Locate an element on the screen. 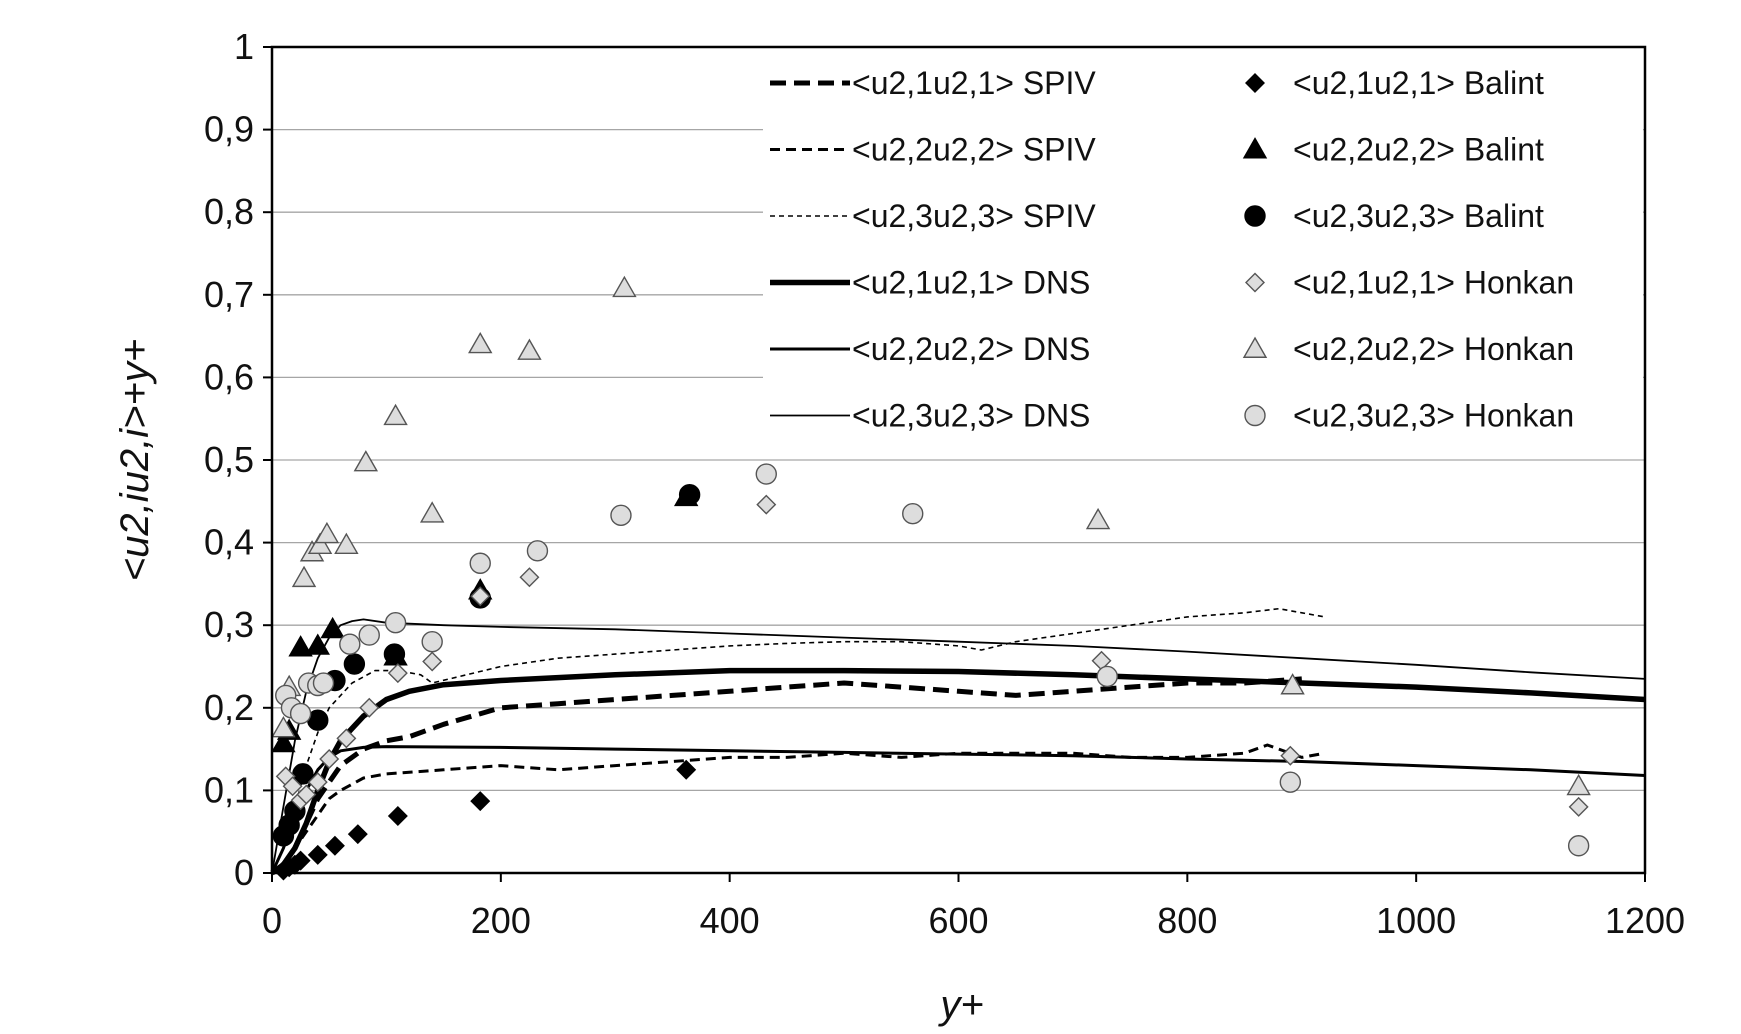 Image resolution: width=1741 pixels, height=1034 pixels. y-tick-label: 0,3 is located at coordinates (229, 624).